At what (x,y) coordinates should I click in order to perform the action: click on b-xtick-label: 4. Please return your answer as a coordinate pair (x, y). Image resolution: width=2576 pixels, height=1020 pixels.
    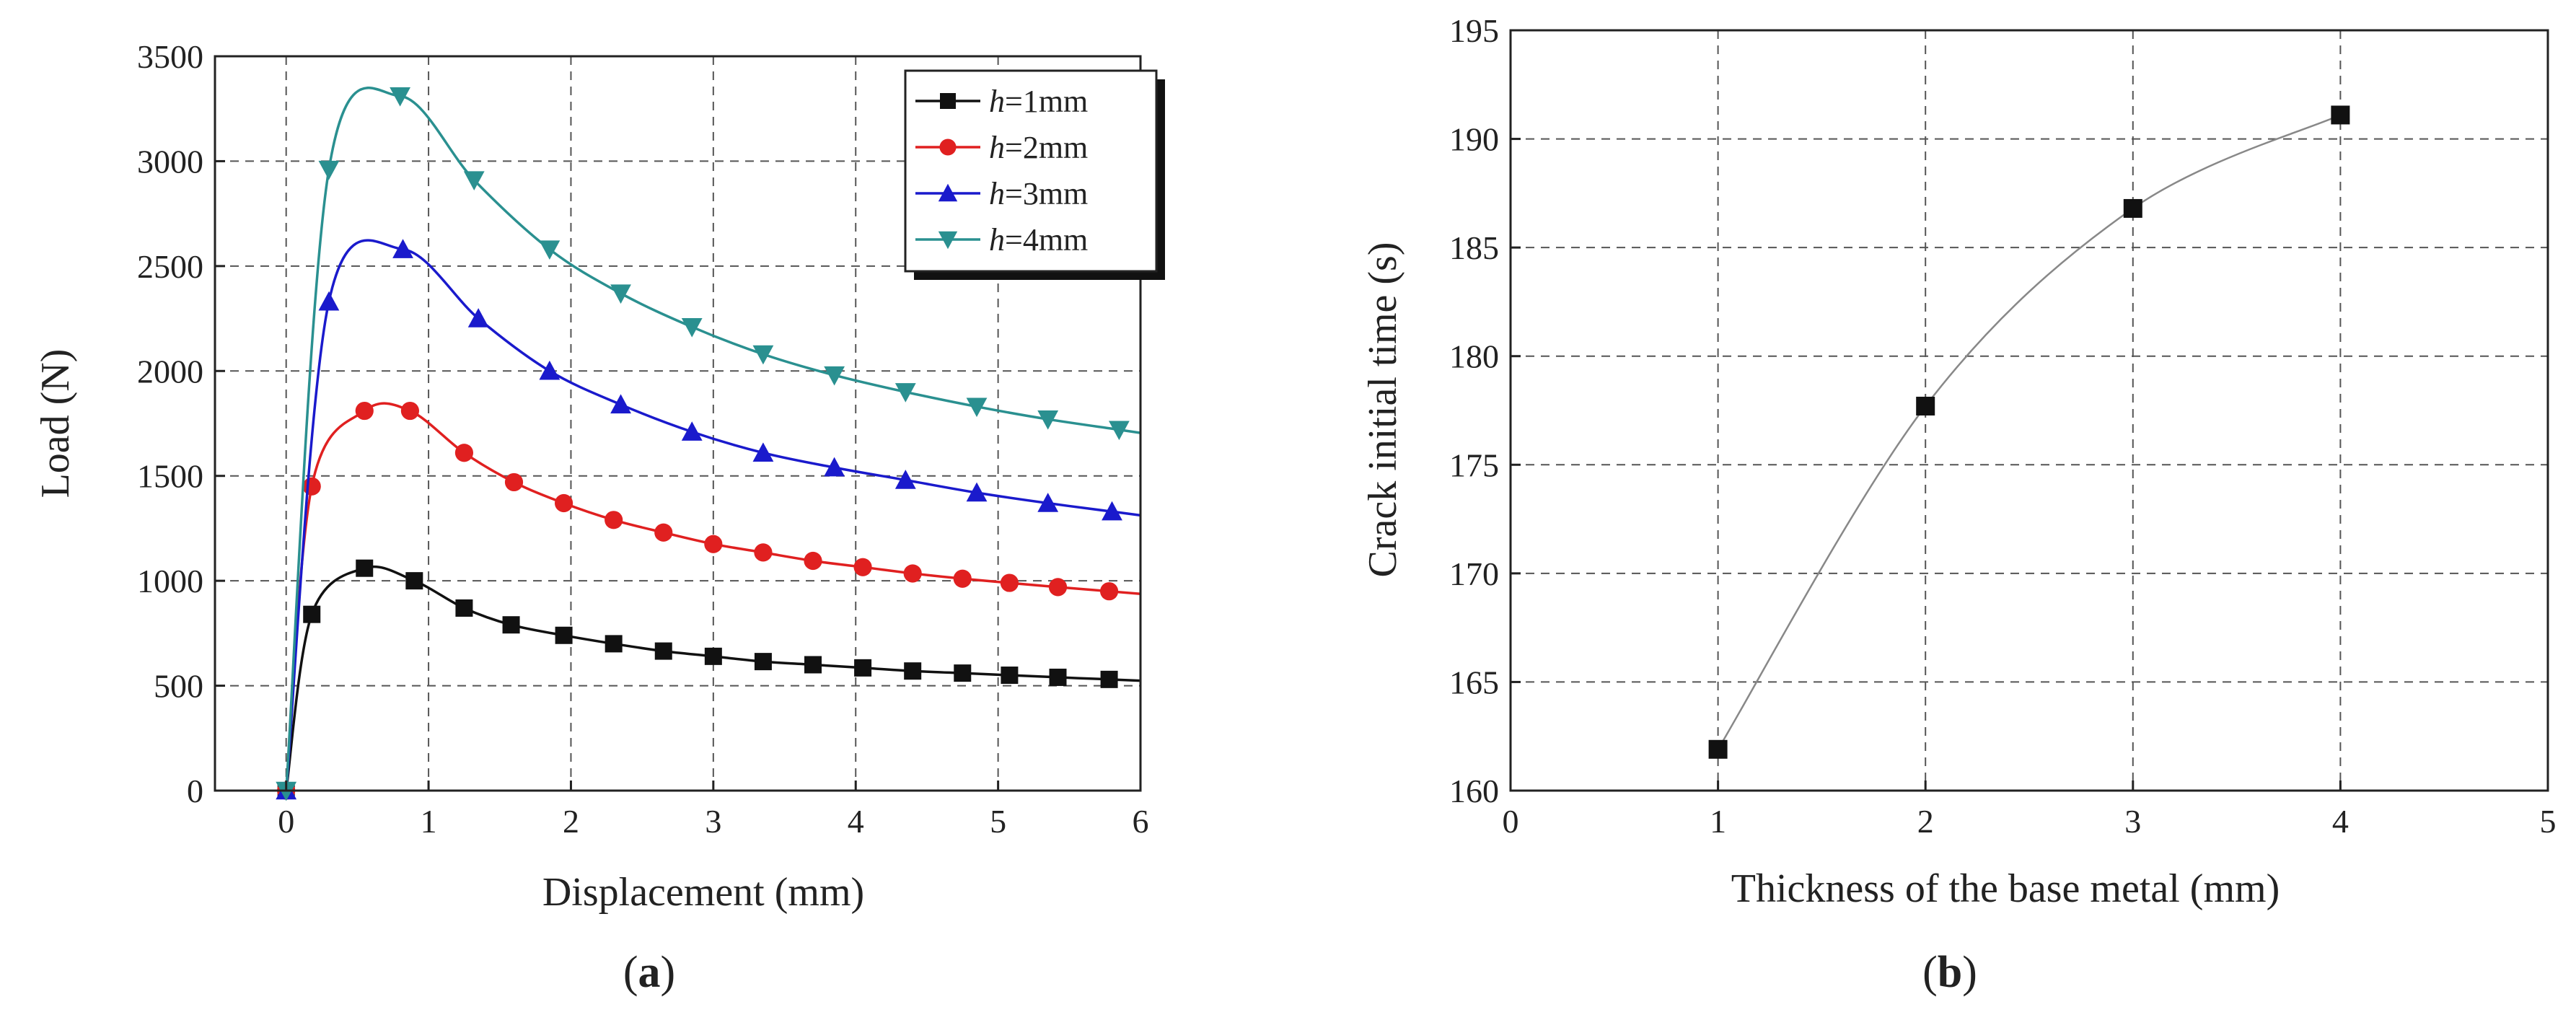
    Looking at the image, I should click on (2340, 821).